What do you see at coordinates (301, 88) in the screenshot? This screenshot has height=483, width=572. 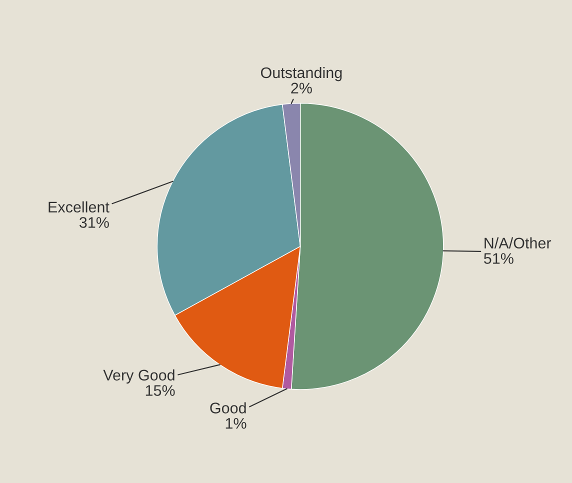 I see `data-label: 2%` at bounding box center [301, 88].